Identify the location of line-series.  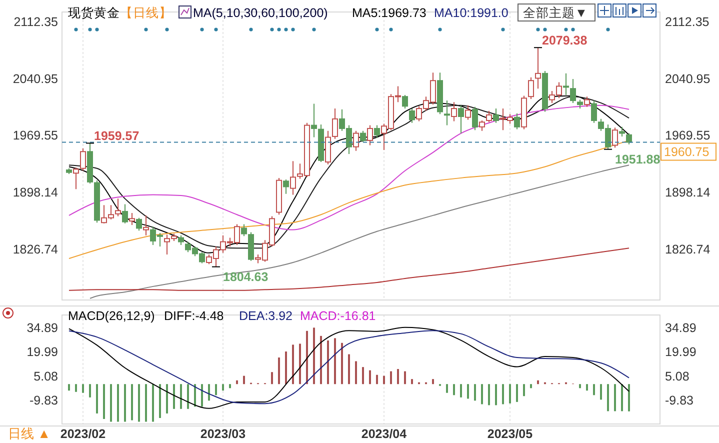
(349, 269).